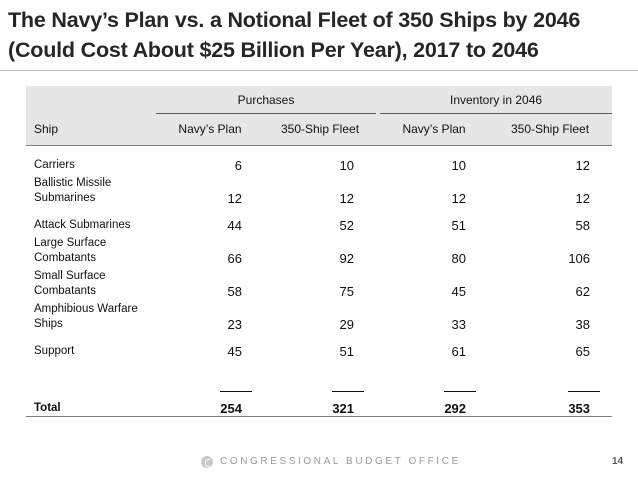  Describe the element at coordinates (378, 129) in the screenshot. I see `column-header-gap` at that location.